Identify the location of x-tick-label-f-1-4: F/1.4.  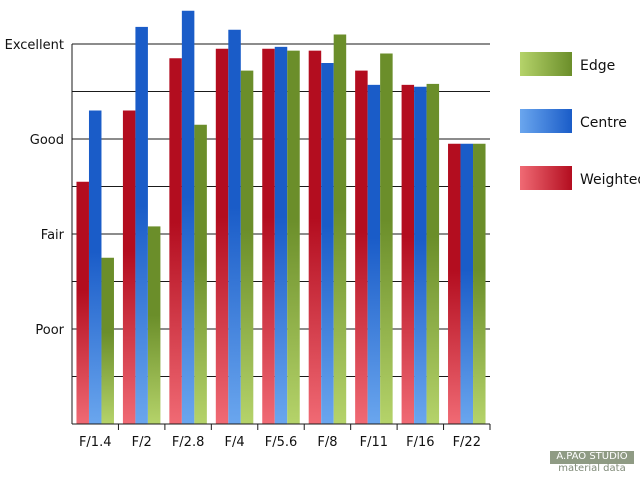
(95, 442).